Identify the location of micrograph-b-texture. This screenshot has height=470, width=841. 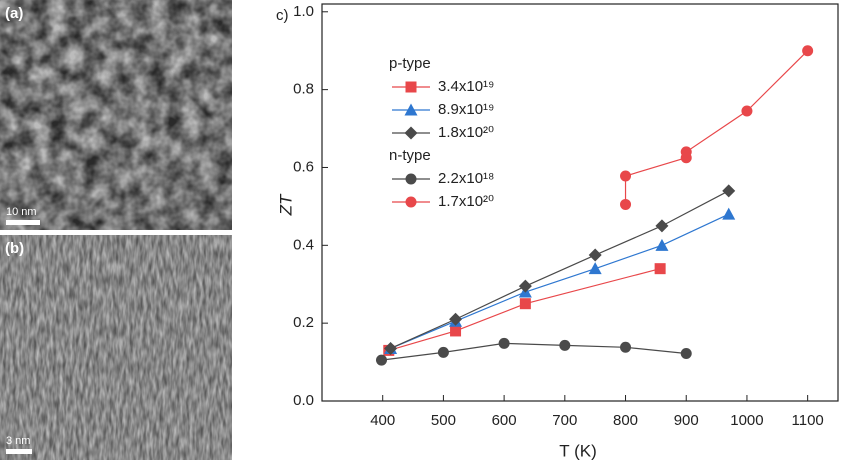
(116, 347).